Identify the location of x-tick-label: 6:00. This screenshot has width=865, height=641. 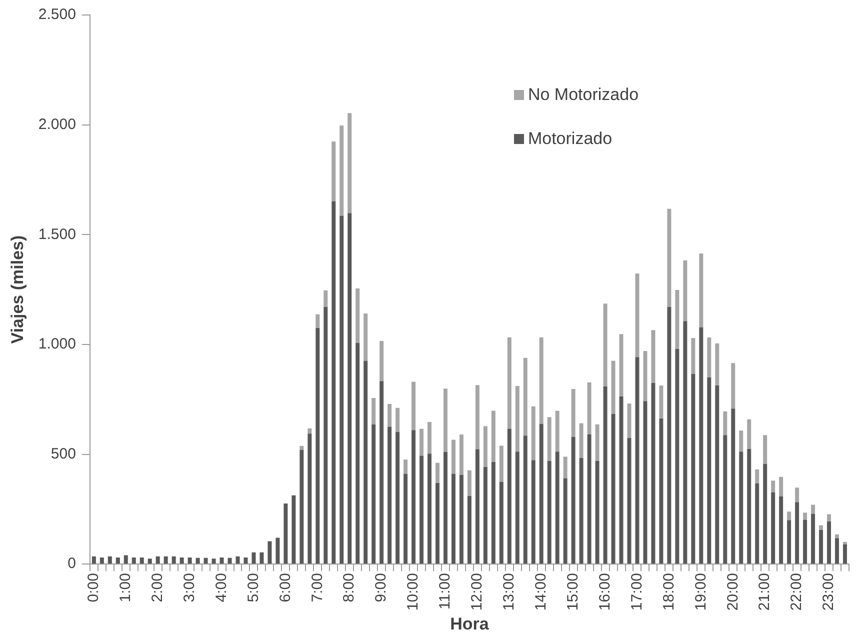
(285, 587).